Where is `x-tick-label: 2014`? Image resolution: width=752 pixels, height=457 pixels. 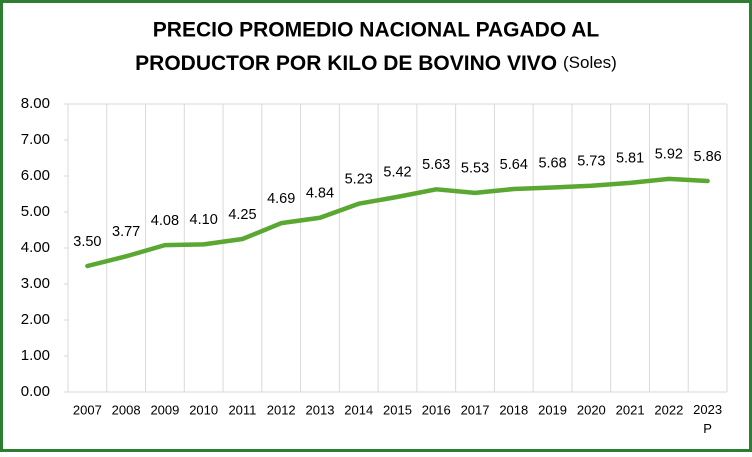
x-tick-label: 2014 is located at coordinates (358, 409).